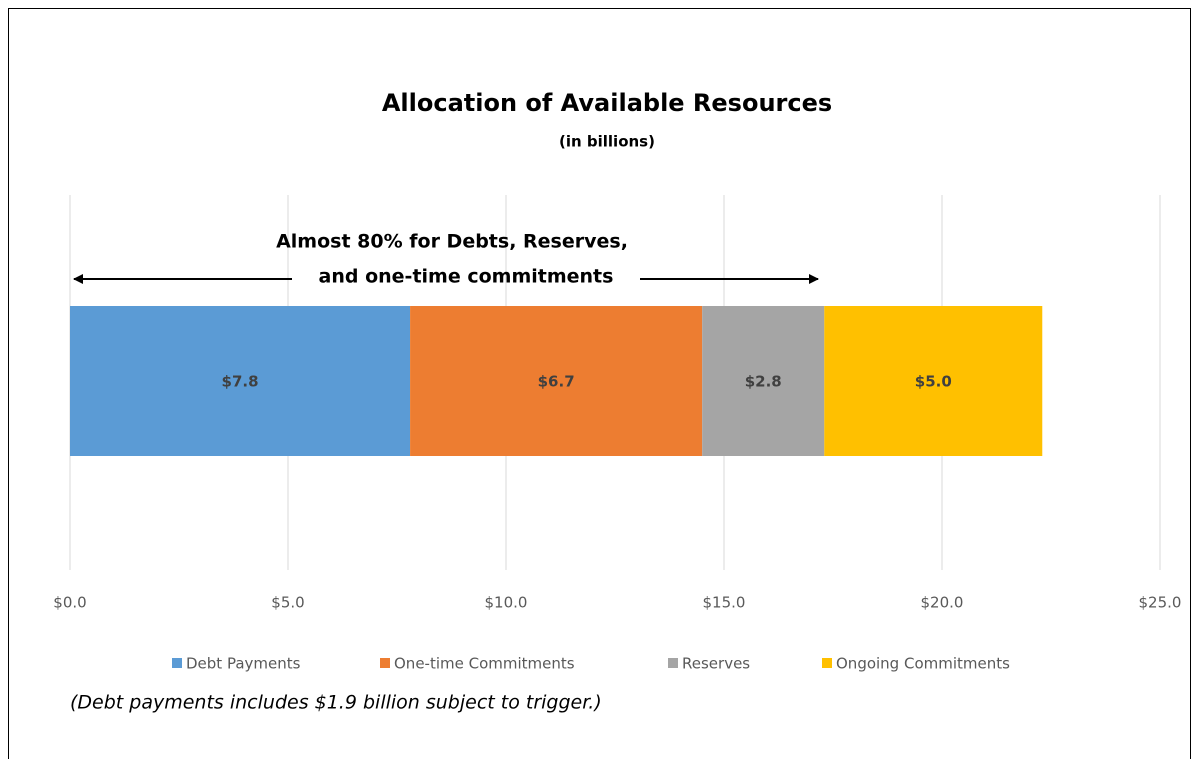 This screenshot has width=1199, height=759. Describe the element at coordinates (243, 664) in the screenshot. I see `legend-label: Debt Payments` at that location.